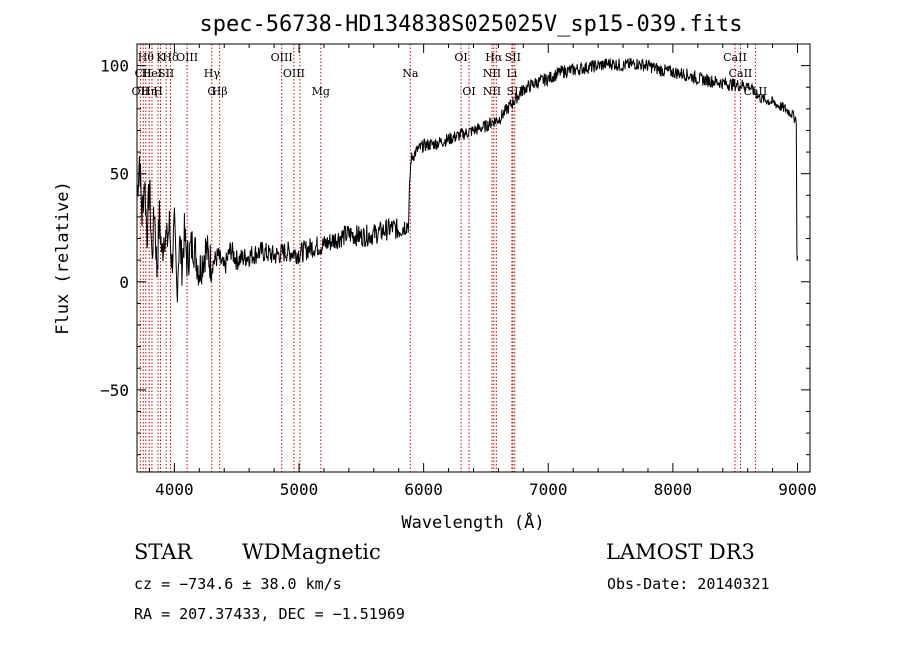 The height and width of the screenshot is (649, 900). Describe the element at coordinates (114, 66) in the screenshot. I see `y-tick-label-3: 100` at that location.